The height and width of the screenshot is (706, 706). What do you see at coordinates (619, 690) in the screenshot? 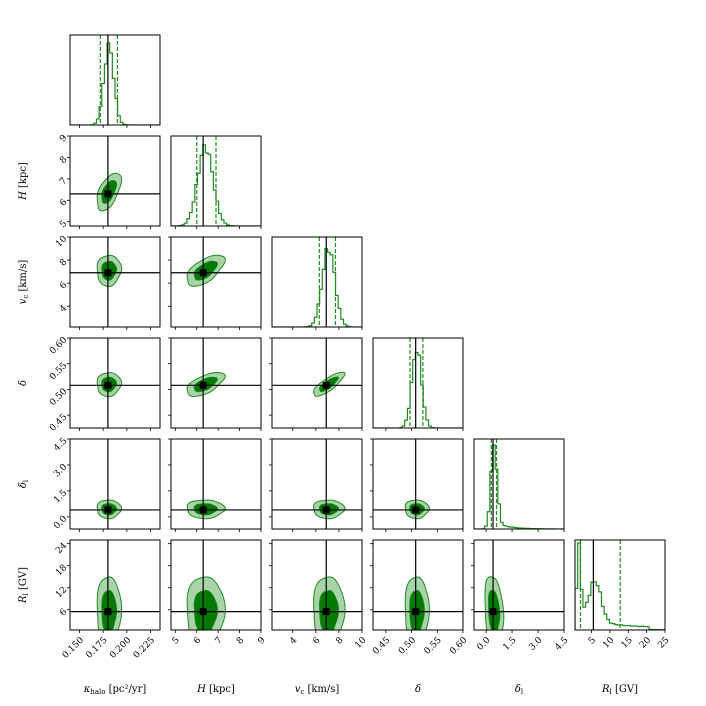
I see `x-axis-label-R_l: Rl [GV]` at bounding box center [619, 690].